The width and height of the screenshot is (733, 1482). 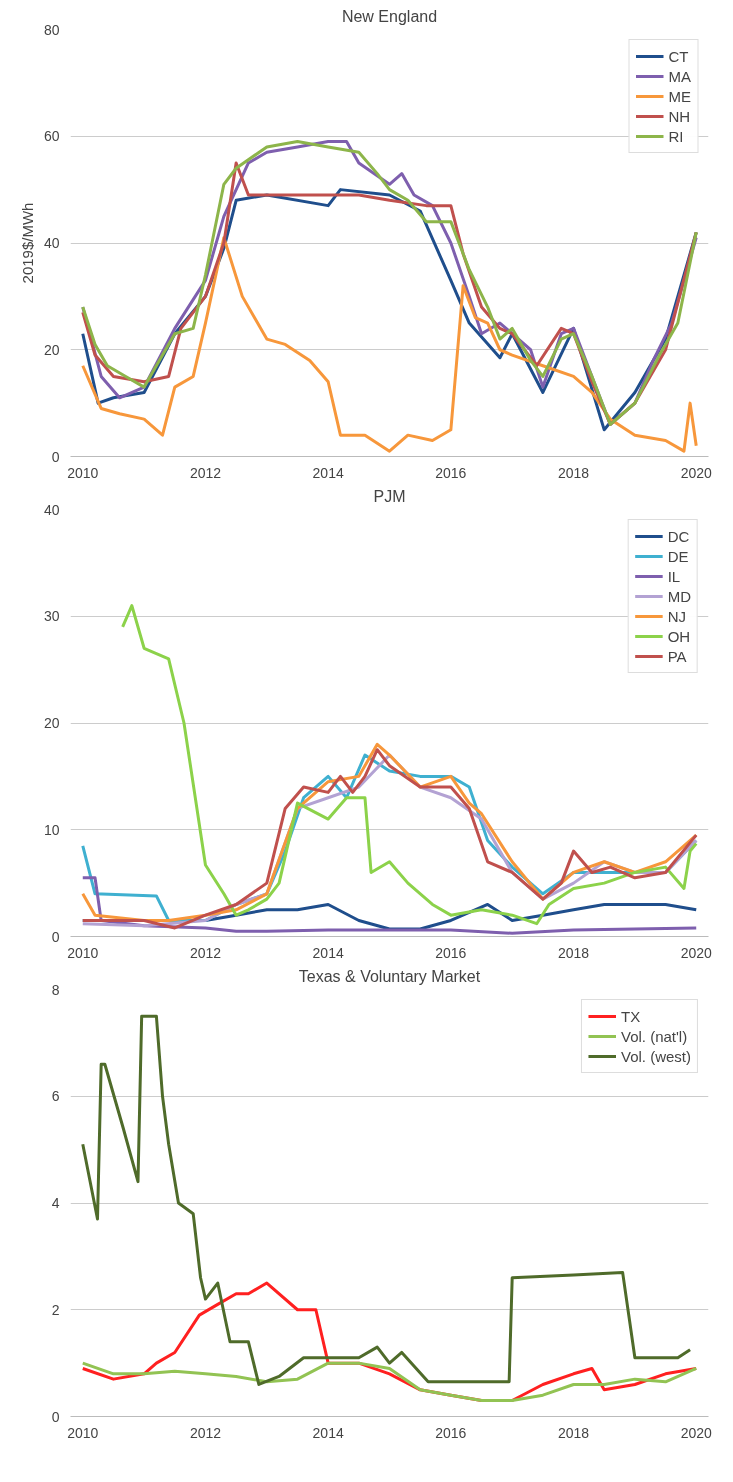 What do you see at coordinates (55, 989) in the screenshot?
I see `y-tick-label: 8` at bounding box center [55, 989].